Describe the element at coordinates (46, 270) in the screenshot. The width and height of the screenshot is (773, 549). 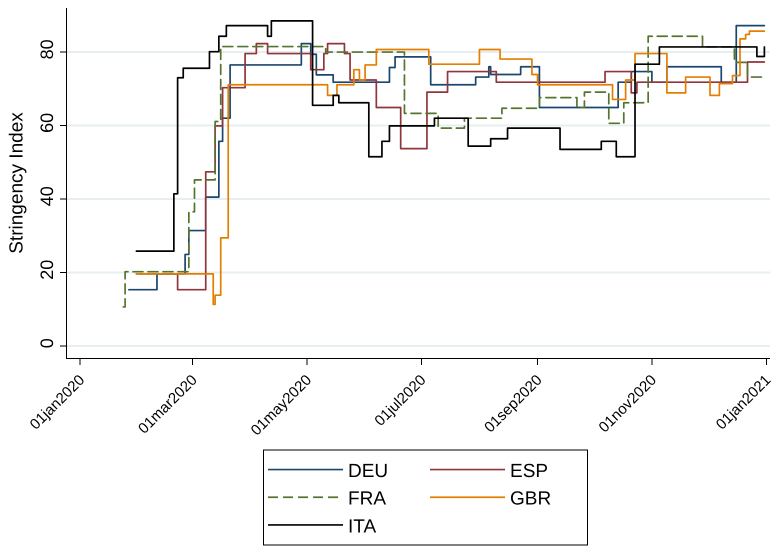
I see `y-tick-label: 20` at that location.